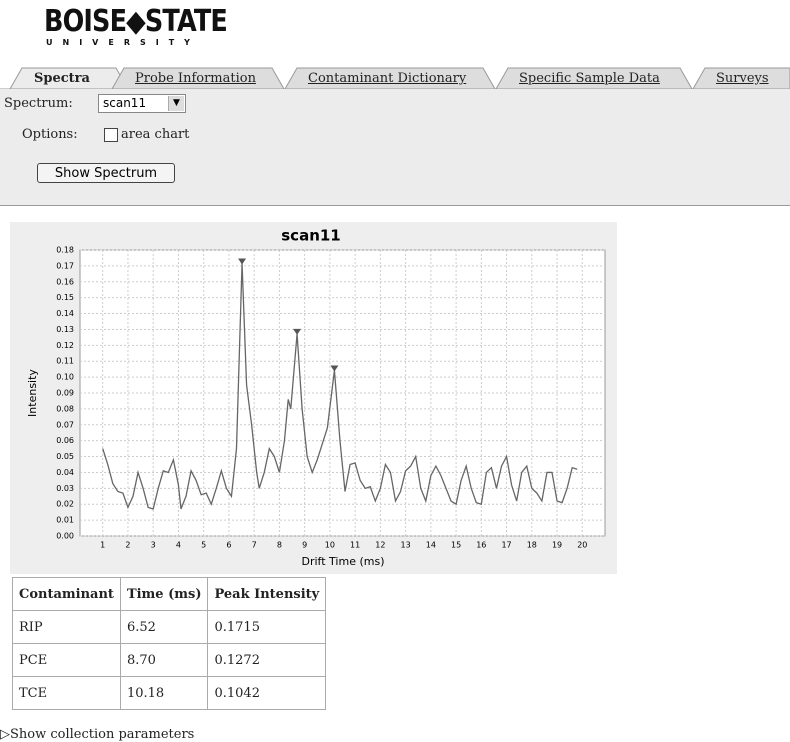 The height and width of the screenshot is (742, 790). I want to click on x-tick-label: 9, so click(304, 545).